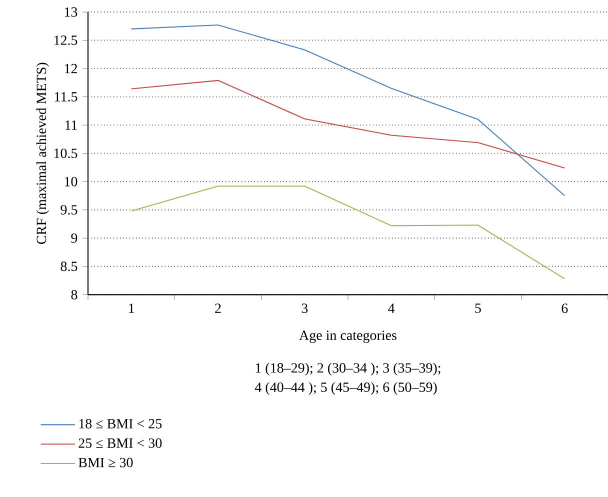  What do you see at coordinates (391, 308) in the screenshot?
I see `x-tick-label: 4` at bounding box center [391, 308].